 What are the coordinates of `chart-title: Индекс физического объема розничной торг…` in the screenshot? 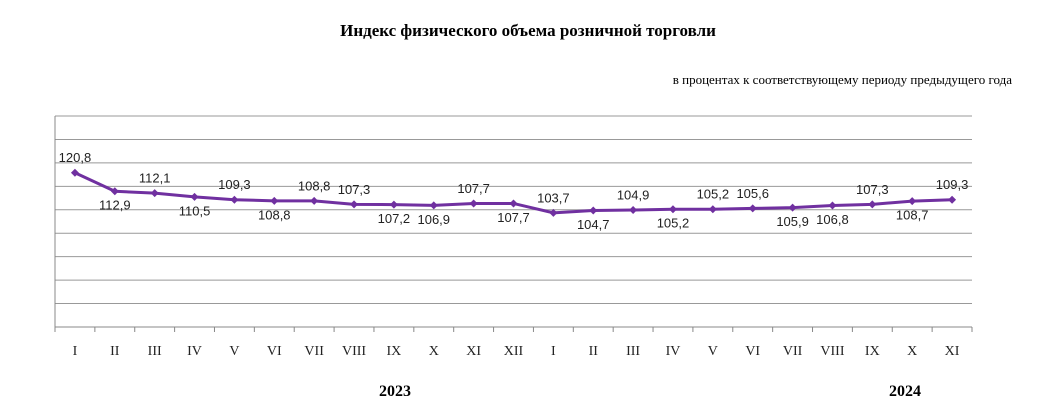 It's located at (528, 30).